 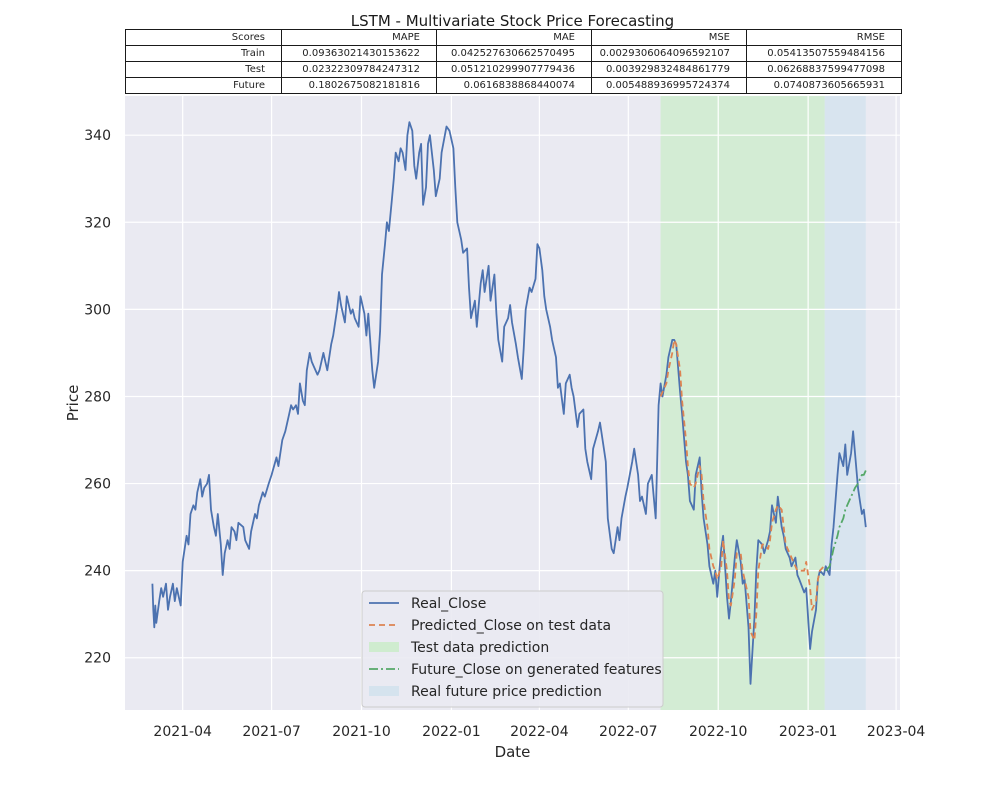 What do you see at coordinates (539, 732) in the screenshot?
I see `x-tick-label: 2022-04` at bounding box center [539, 732].